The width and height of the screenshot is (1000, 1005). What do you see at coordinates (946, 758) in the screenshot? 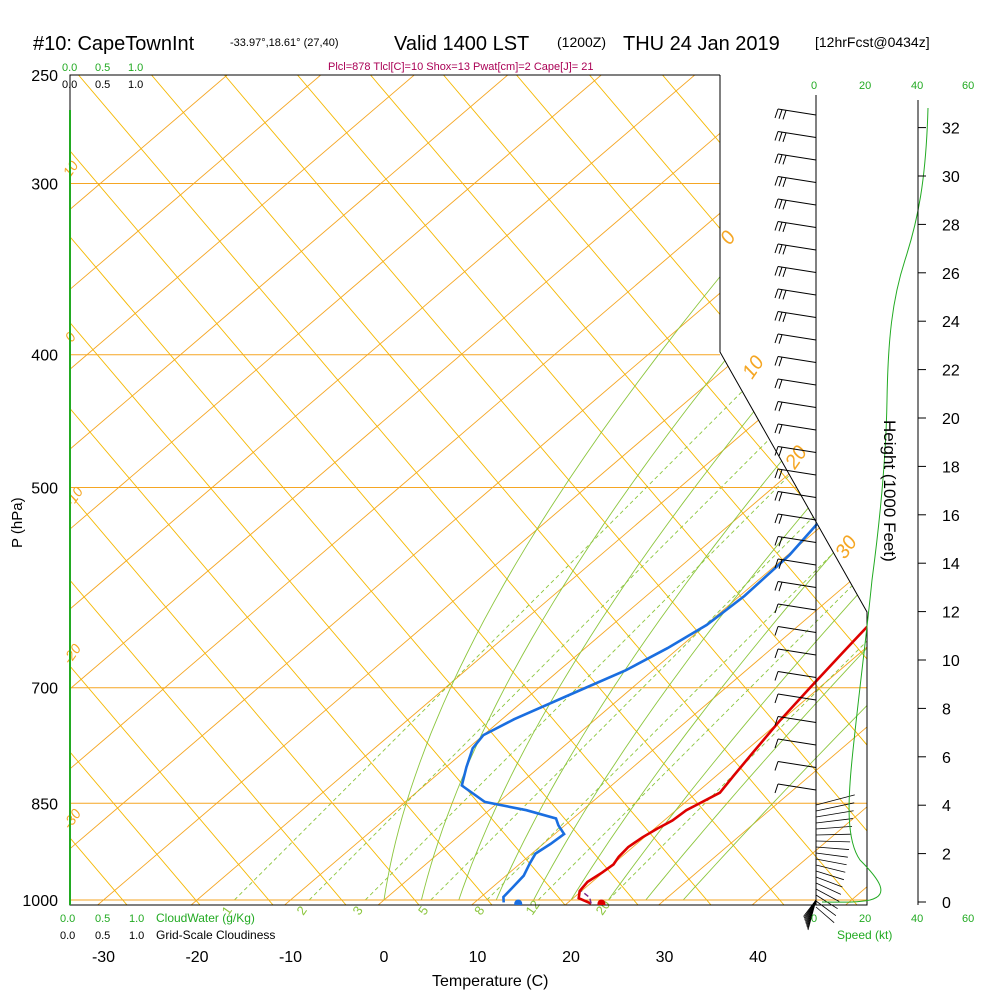
I see `height-tick-label: 6` at bounding box center [946, 758].